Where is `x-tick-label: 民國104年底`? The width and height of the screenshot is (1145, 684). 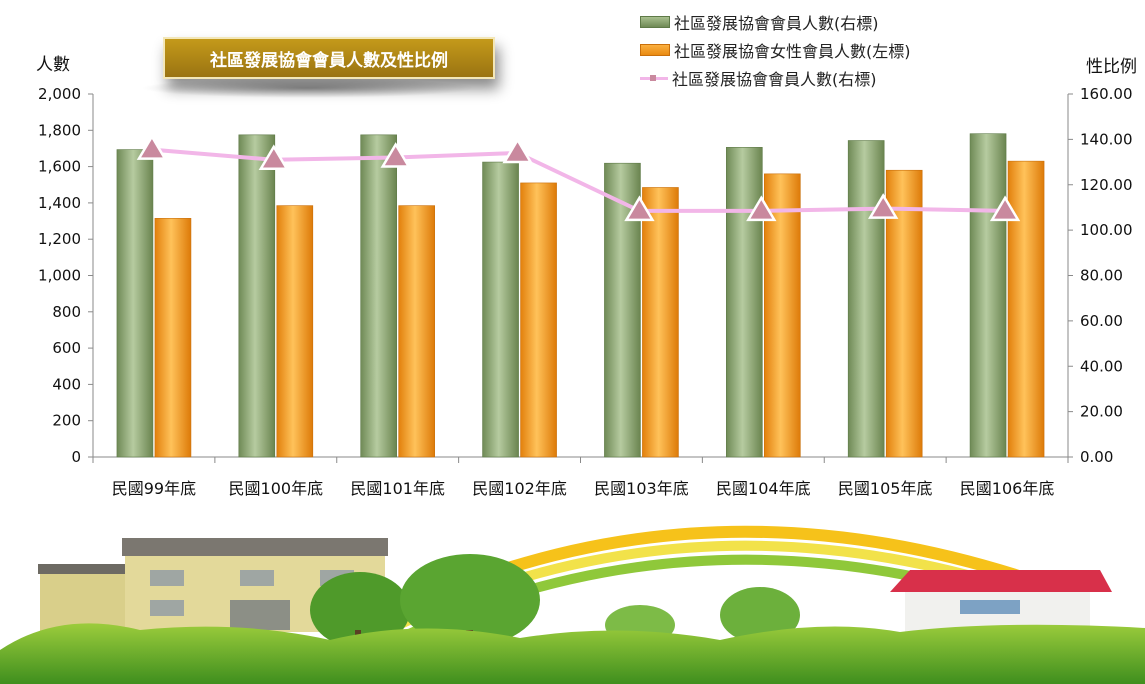 x-tick-label: 民國104年底 is located at coordinates (763, 488).